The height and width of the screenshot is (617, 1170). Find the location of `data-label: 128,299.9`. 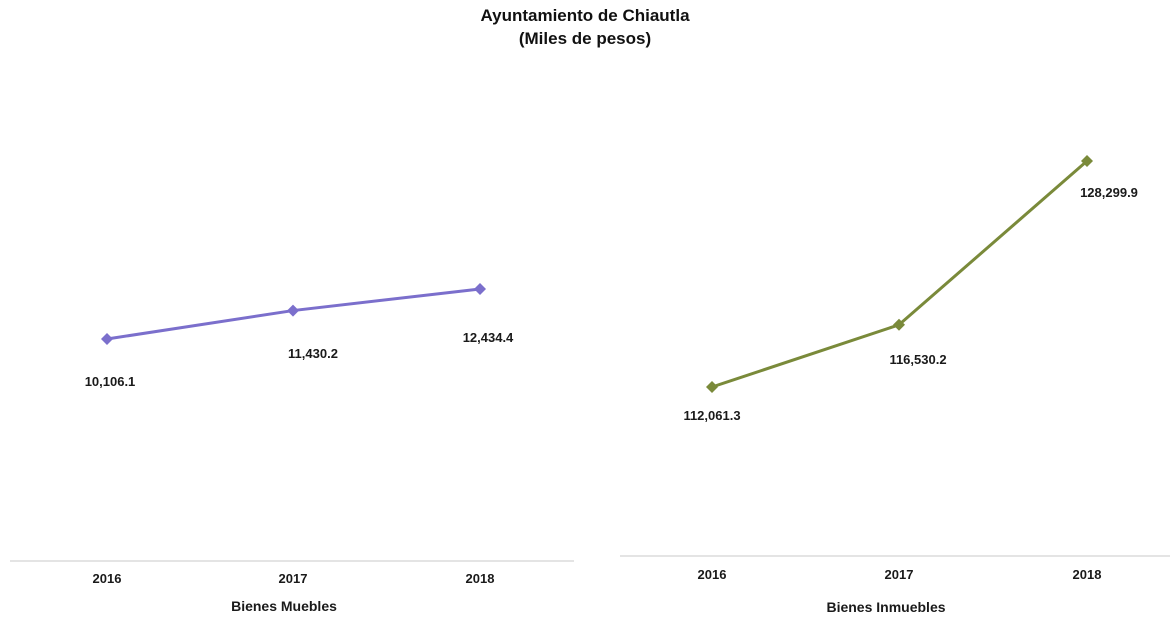

data-label: 128,299.9 is located at coordinates (1109, 192).